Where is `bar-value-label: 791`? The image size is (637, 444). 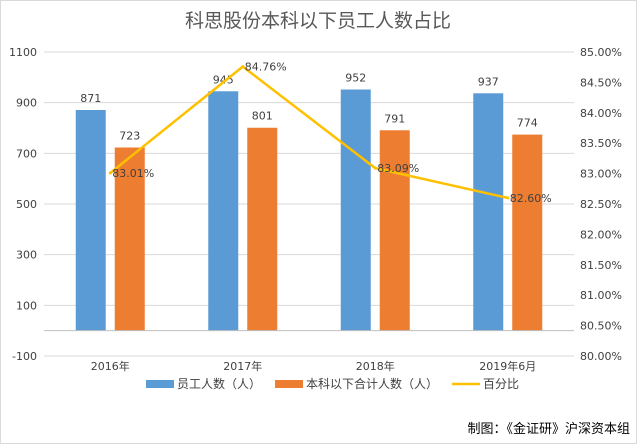
bar-value-label: 791 is located at coordinates (394, 118).